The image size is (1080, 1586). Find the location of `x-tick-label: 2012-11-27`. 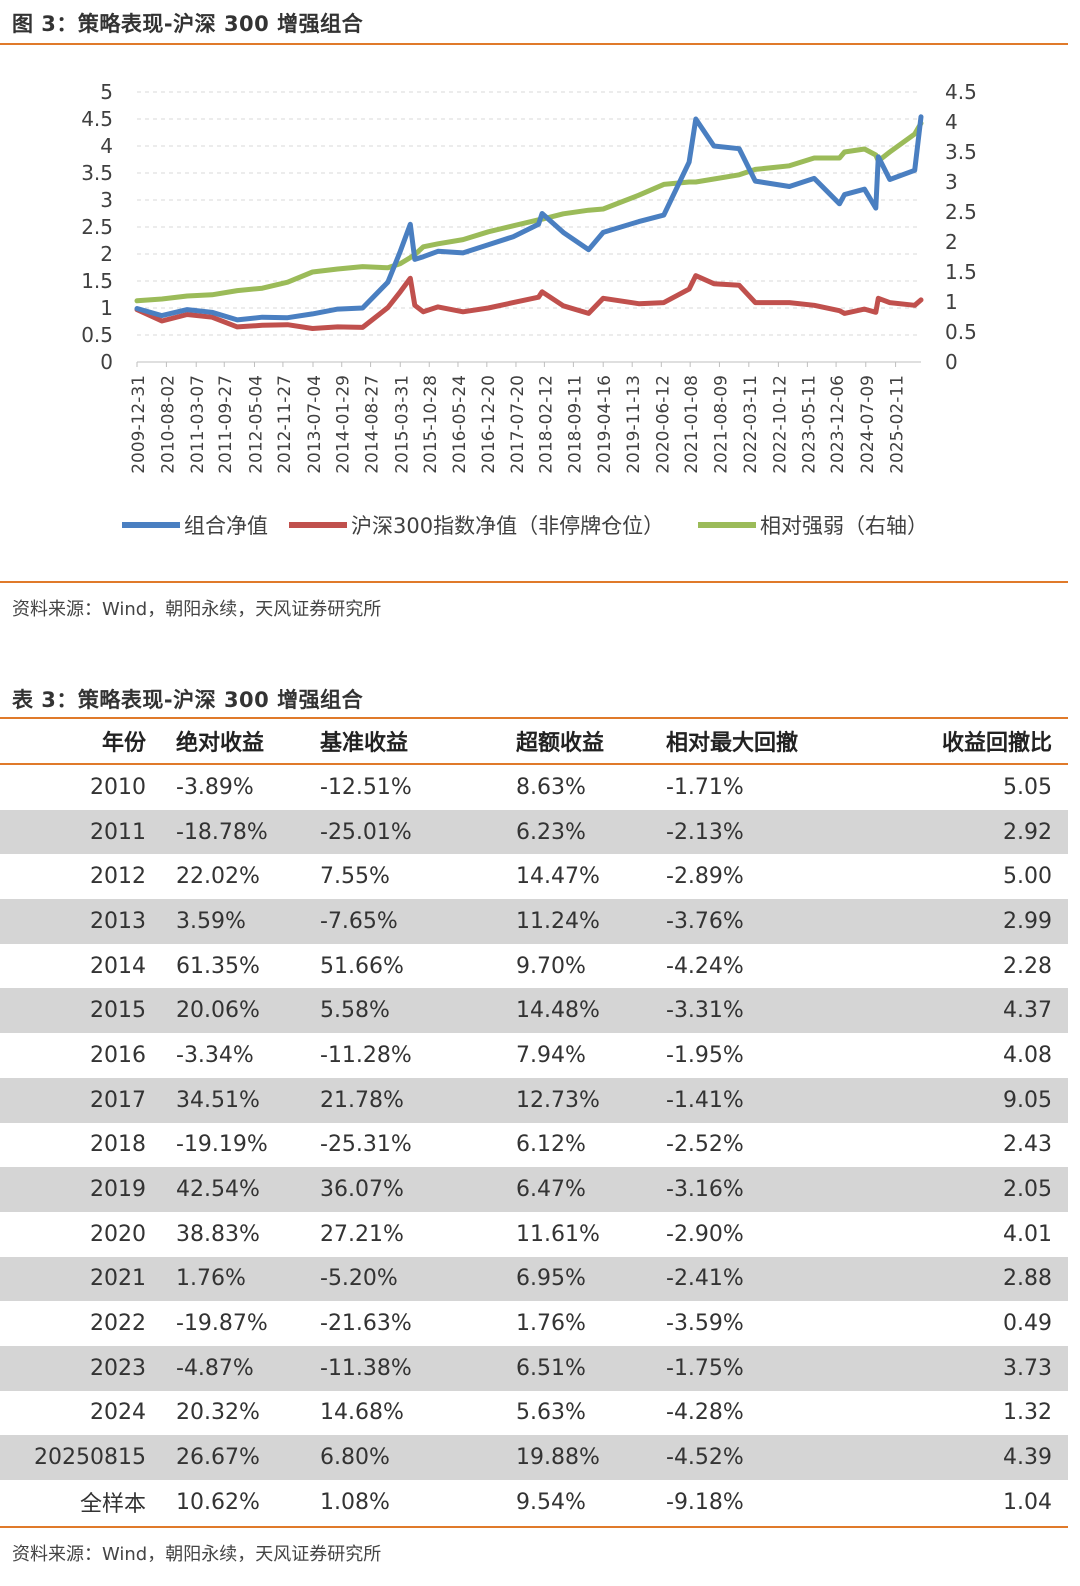

x-tick-label: 2012-11-27 is located at coordinates (285, 424).